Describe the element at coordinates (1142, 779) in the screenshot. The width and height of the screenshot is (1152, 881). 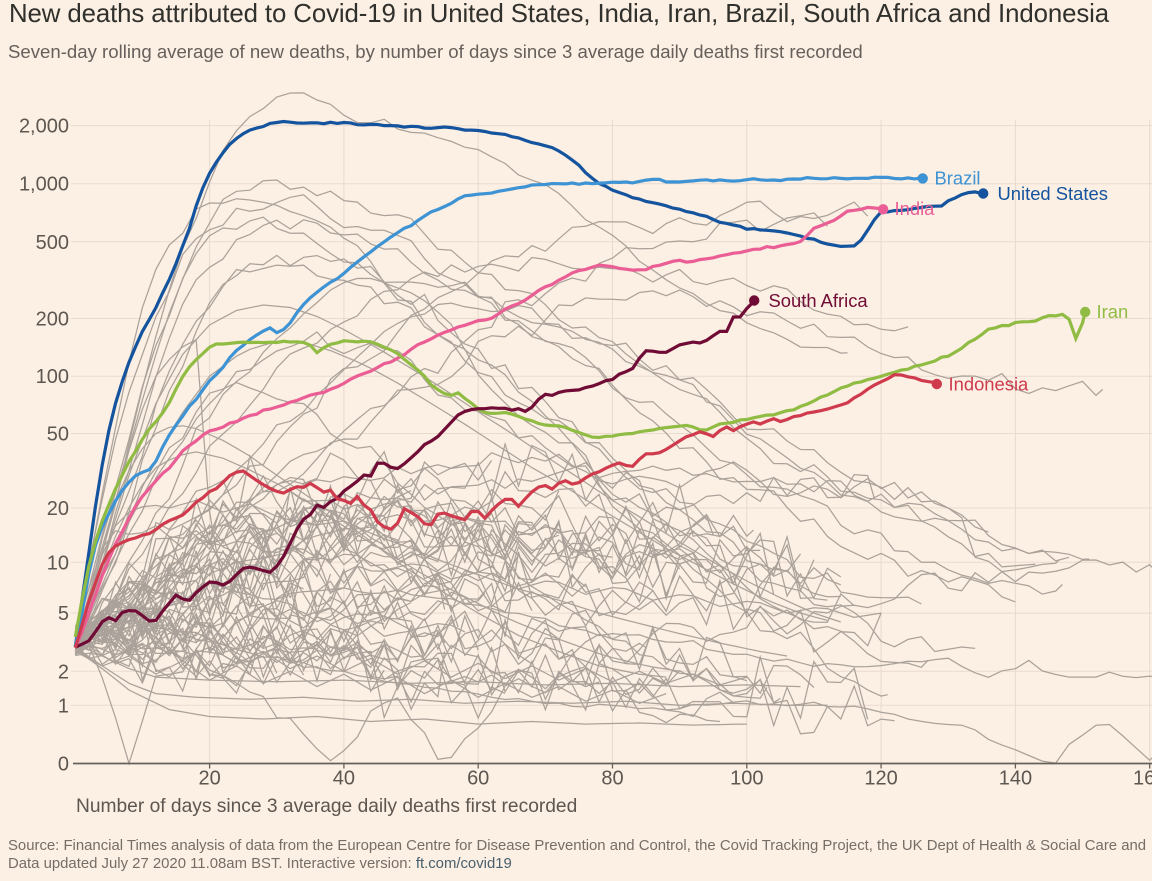
I see `svg-text: 160` at that location.